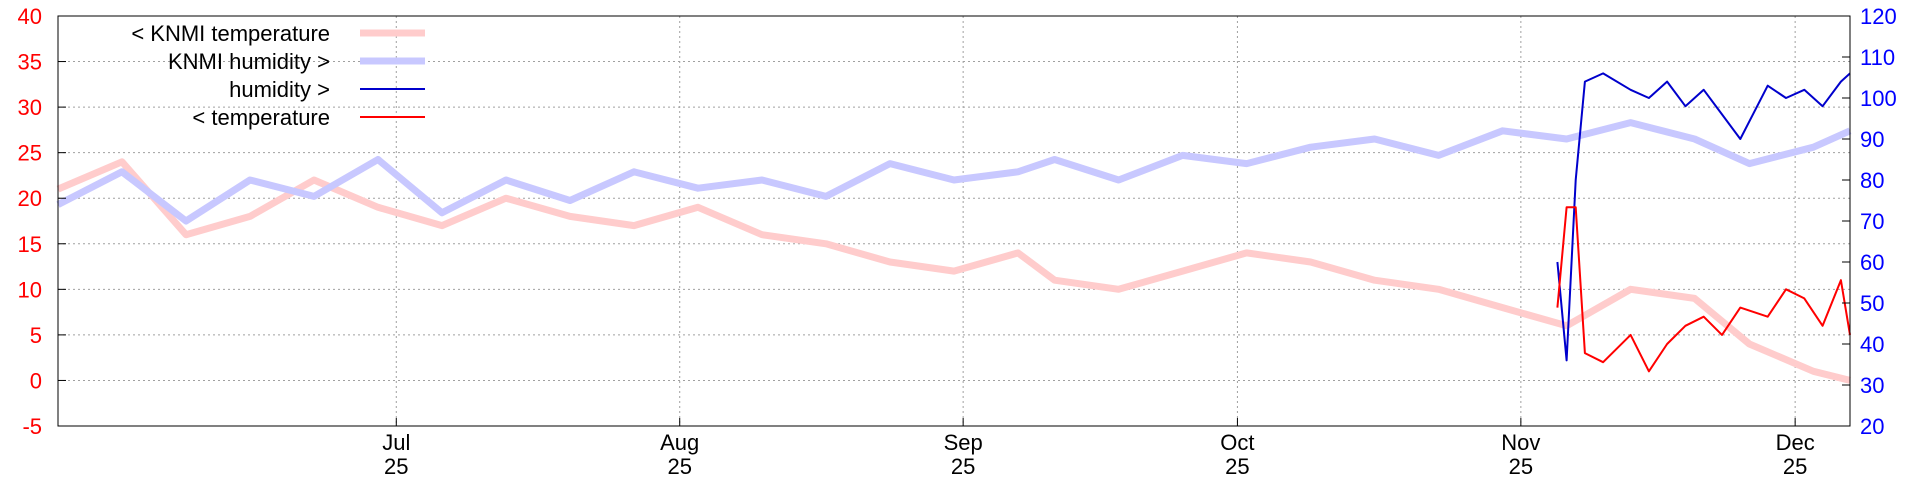 The width and height of the screenshot is (1920, 480). Describe the element at coordinates (1872, 344) in the screenshot. I see `right-tick-label: 40` at that location.